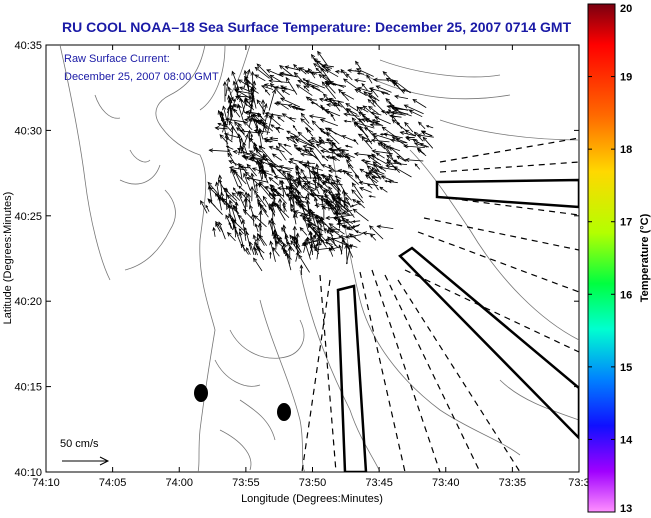 The height and width of the screenshot is (518, 651). Describe the element at coordinates (578, 483) in the screenshot. I see `x-tick-label: 73:3` at that location.